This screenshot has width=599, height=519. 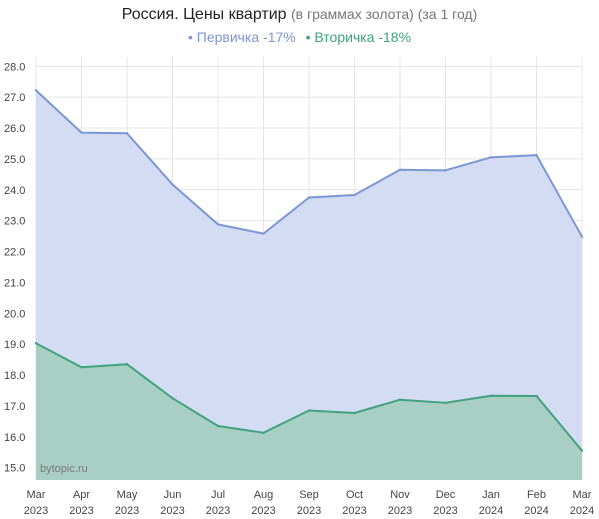 I want to click on chart-subtitle: (в граммах золота) (за 1 год), so click(x=384, y=14).